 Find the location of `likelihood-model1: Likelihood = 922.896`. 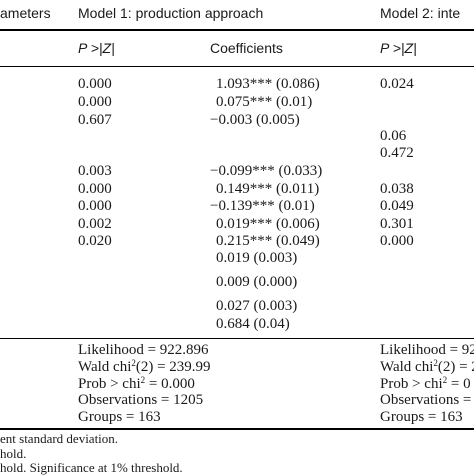

likelihood-model1: Likelihood = 922.896 is located at coordinates (143, 350).